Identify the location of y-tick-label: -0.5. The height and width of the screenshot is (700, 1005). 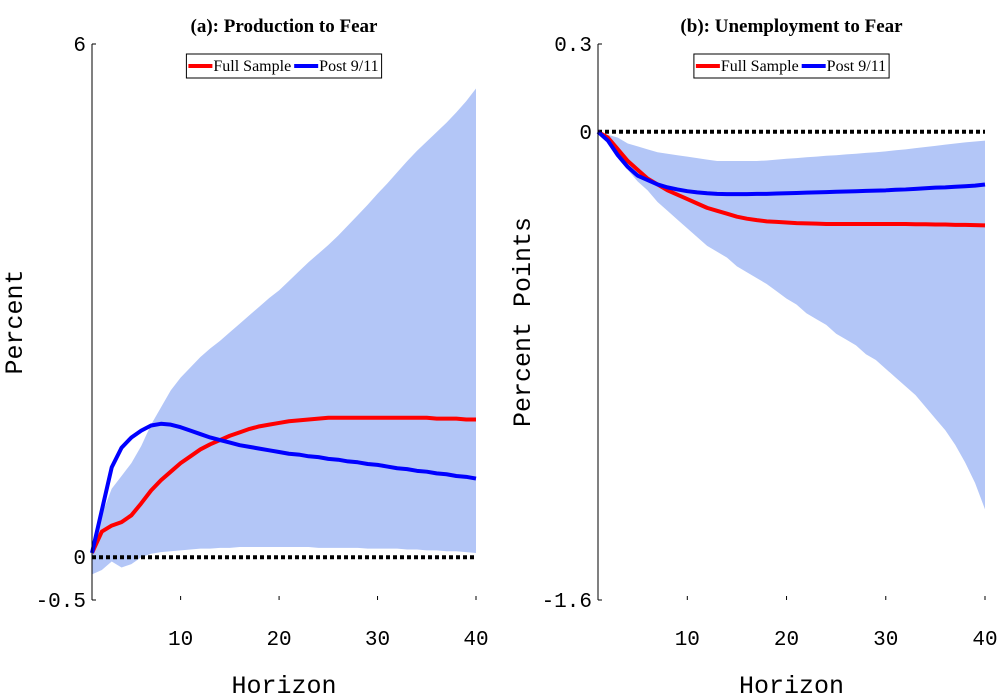
(61, 602).